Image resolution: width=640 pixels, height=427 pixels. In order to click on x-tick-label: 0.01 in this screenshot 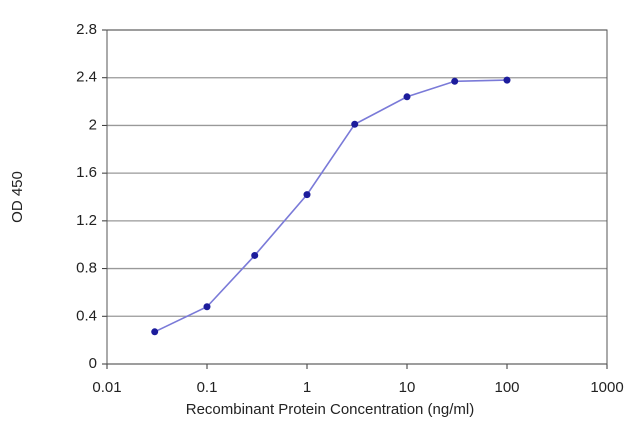, I will do `click(106, 387)`.